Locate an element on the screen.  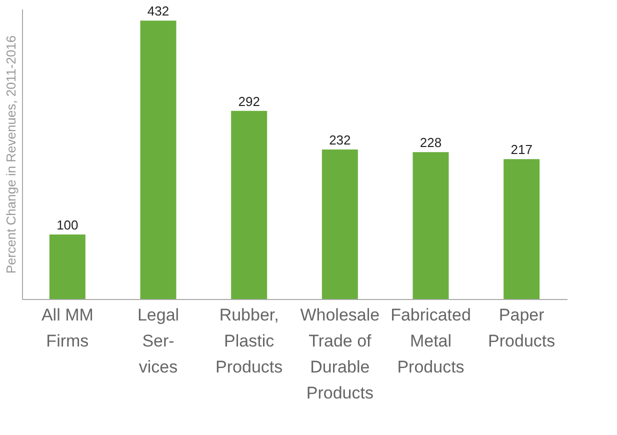
data-label: 217 is located at coordinates (521, 150).